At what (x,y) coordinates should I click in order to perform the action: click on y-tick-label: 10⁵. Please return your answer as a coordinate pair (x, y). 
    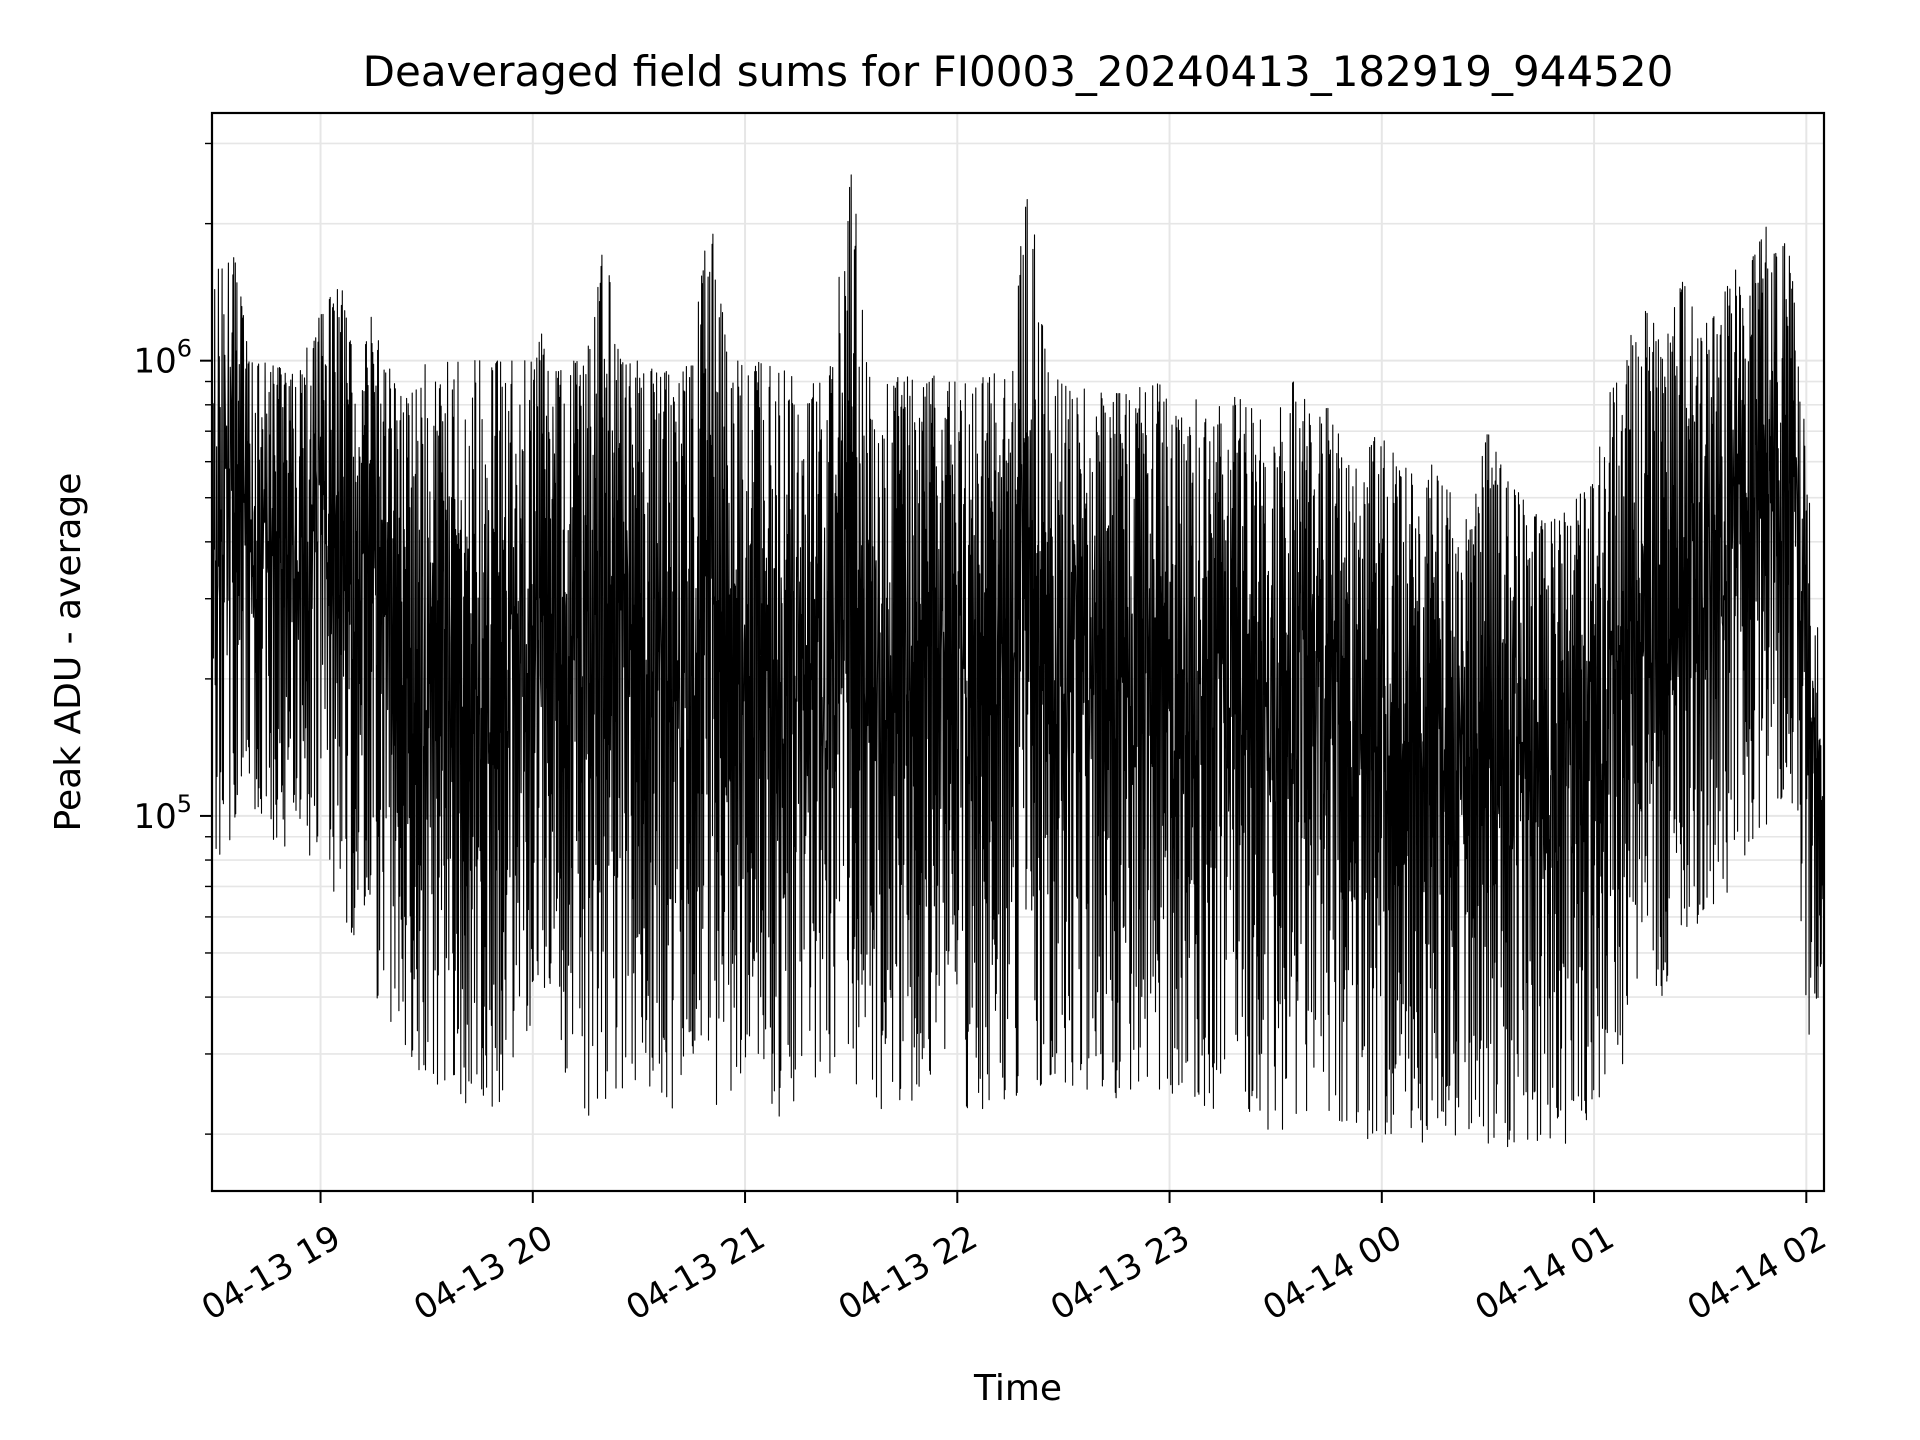
    Looking at the image, I should click on (162, 813).